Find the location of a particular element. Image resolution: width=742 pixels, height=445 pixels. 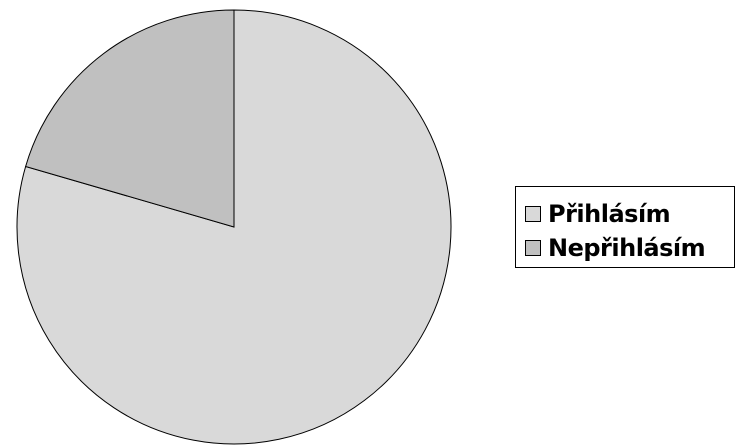

legend-item-prihlasim: Přihlásím is located at coordinates (629, 214).